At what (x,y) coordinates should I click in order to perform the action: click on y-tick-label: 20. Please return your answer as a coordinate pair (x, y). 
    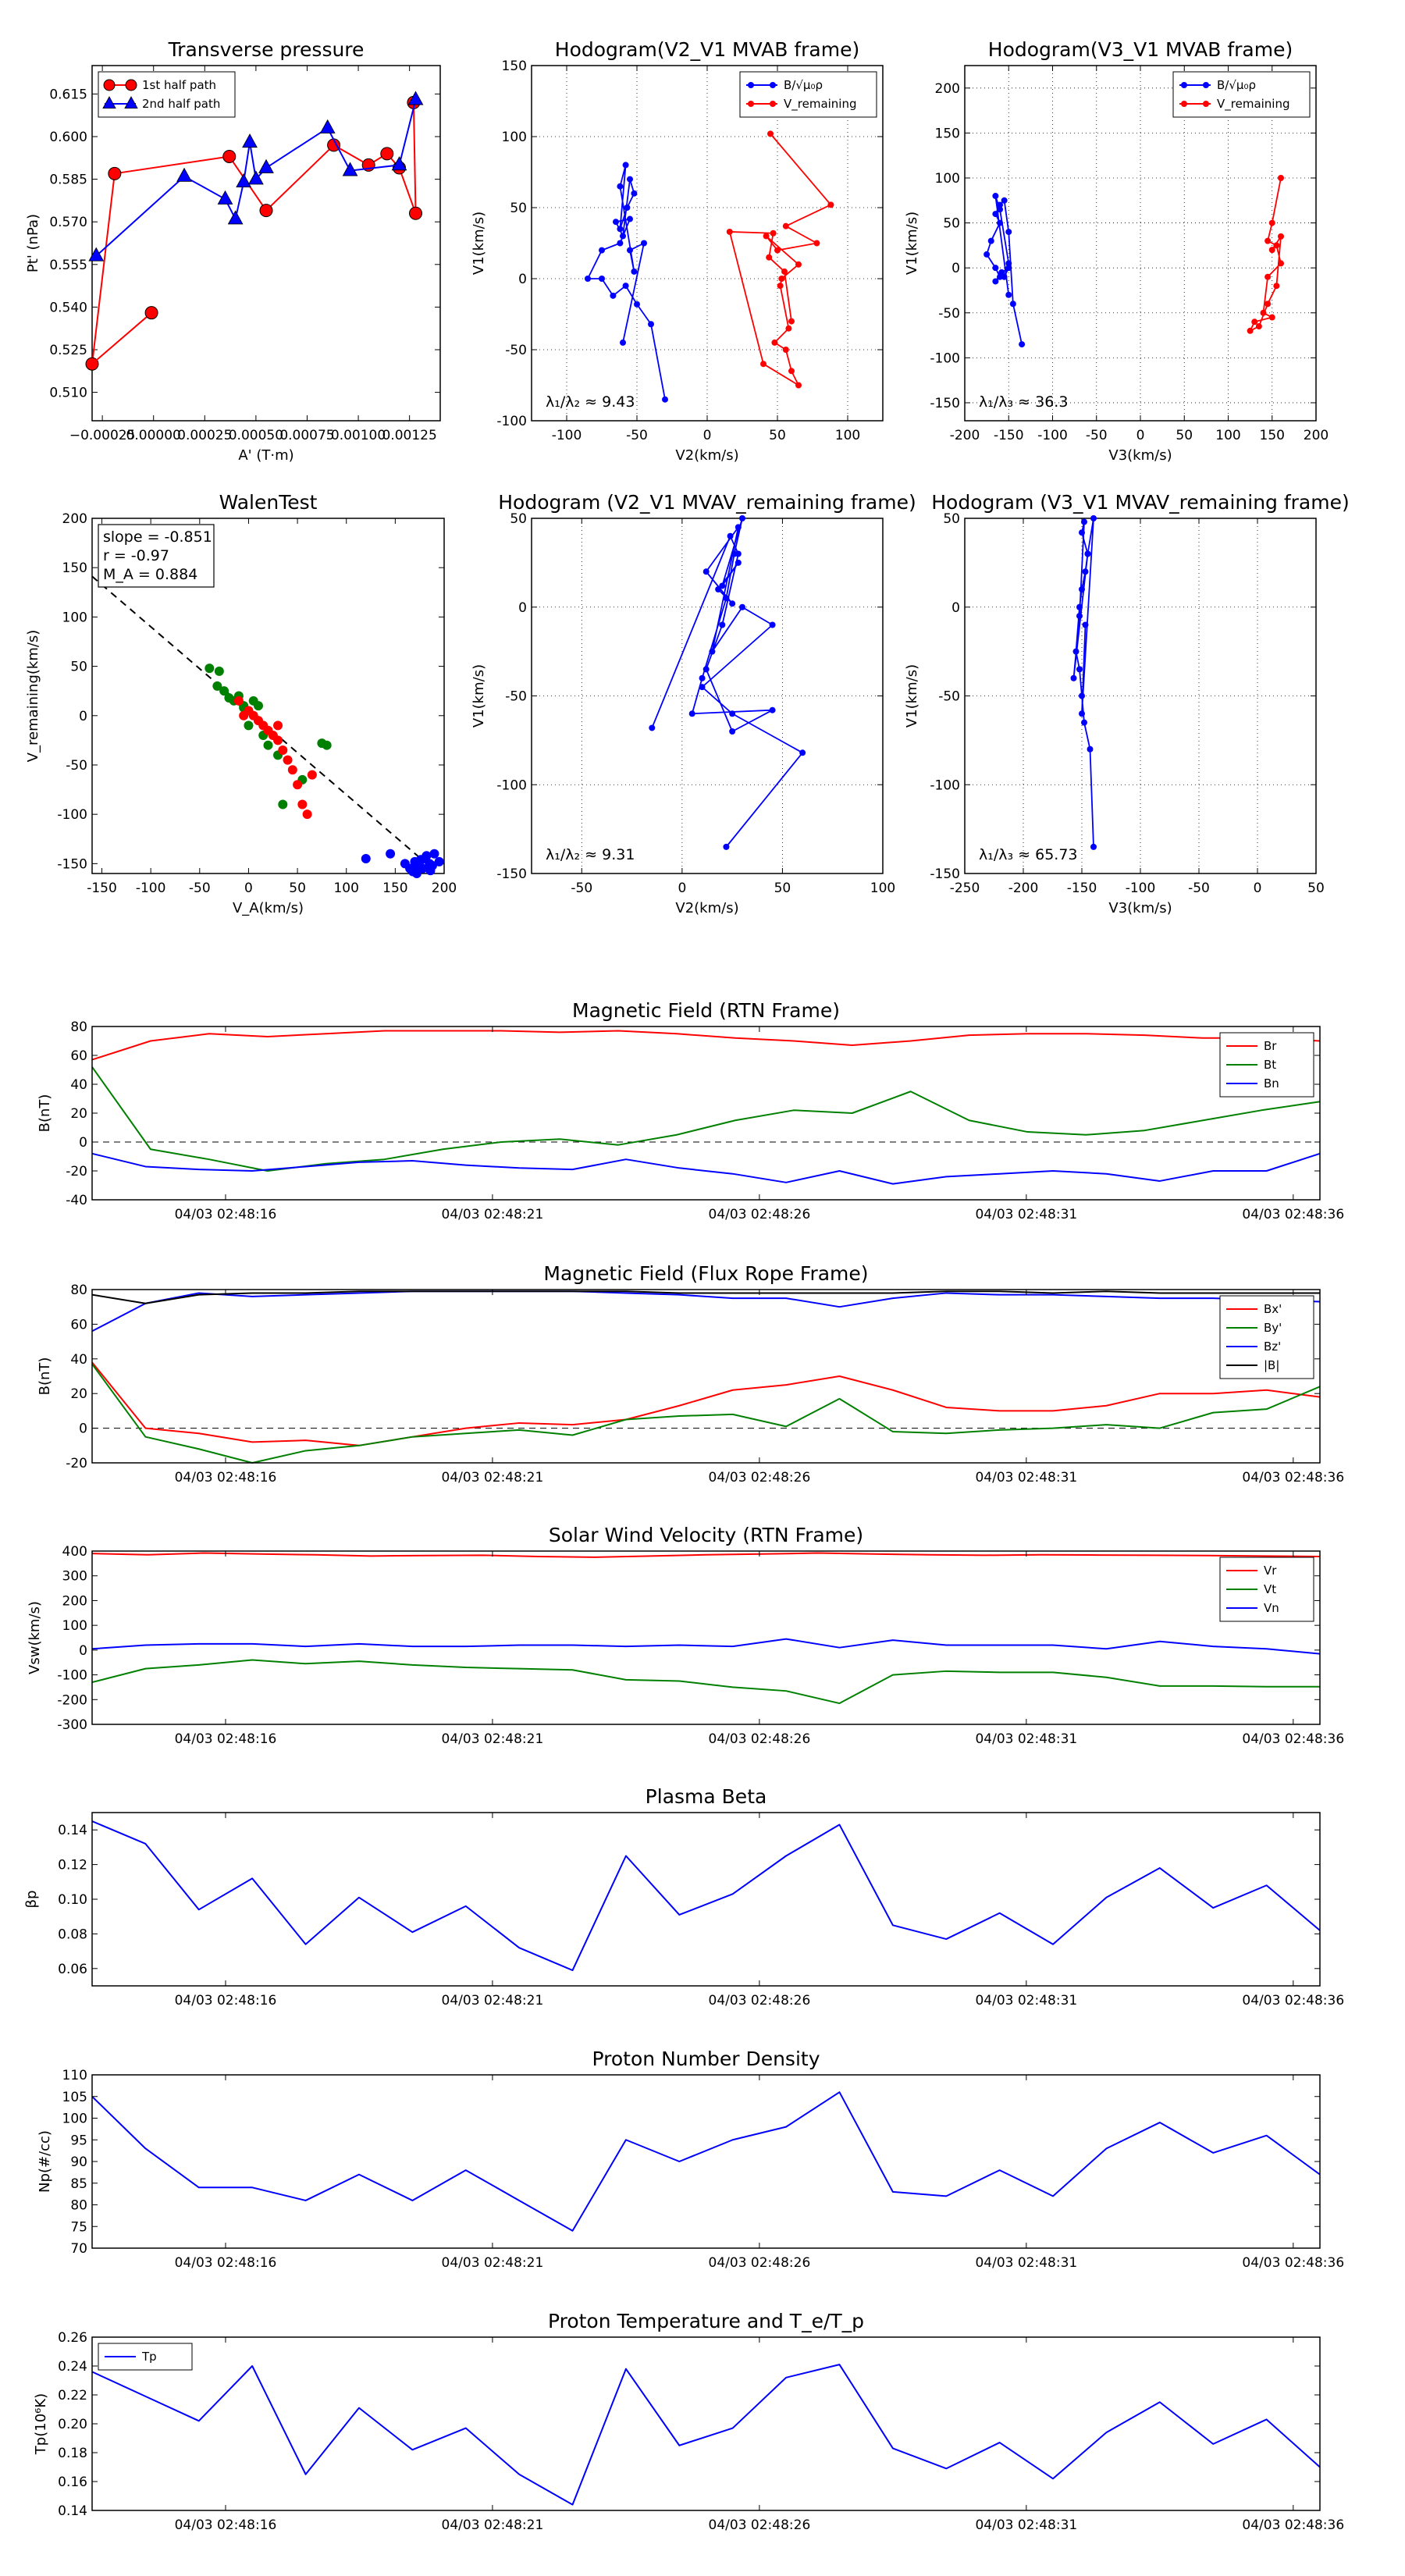
    Looking at the image, I should click on (78, 1114).